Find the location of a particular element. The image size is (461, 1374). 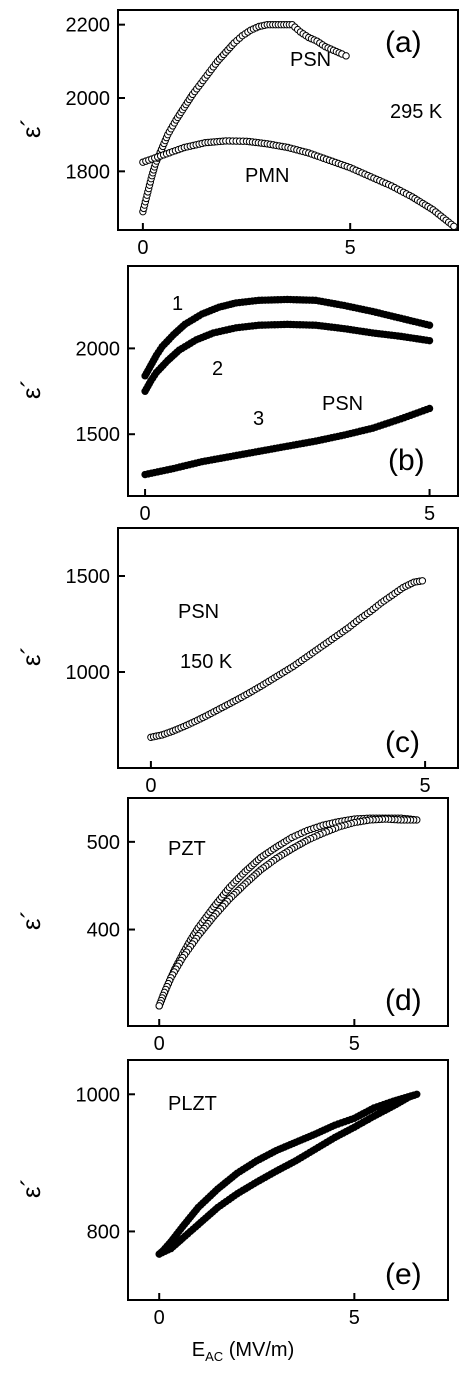

series-c is located at coordinates (287, 659).